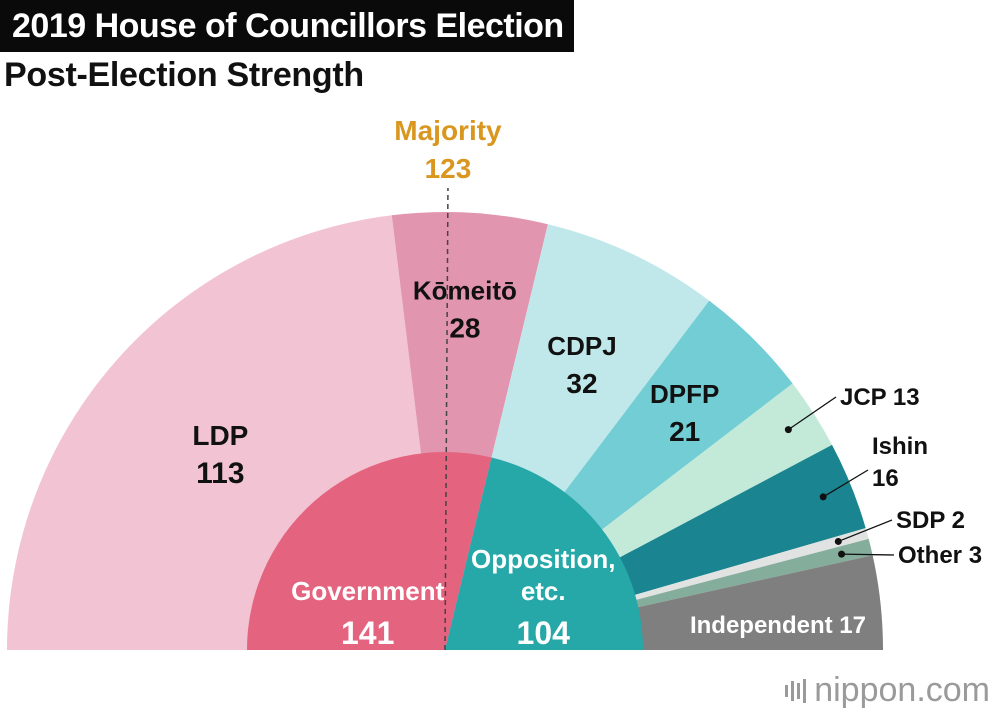  I want to click on value-other: 3, so click(975, 555).